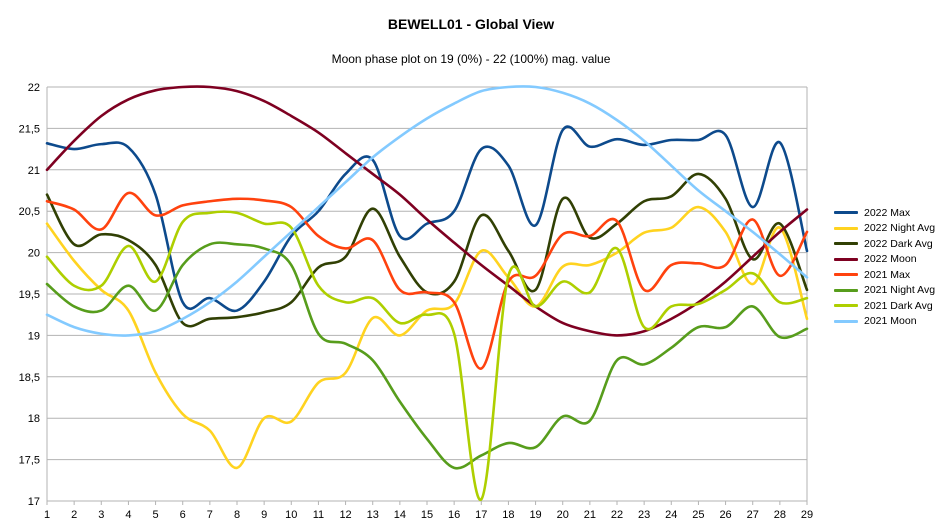 Image resolution: width=942 pixels, height=531 pixels. What do you see at coordinates (900, 290) in the screenshot?
I see `legend-label: 2021 Night Avg` at bounding box center [900, 290].